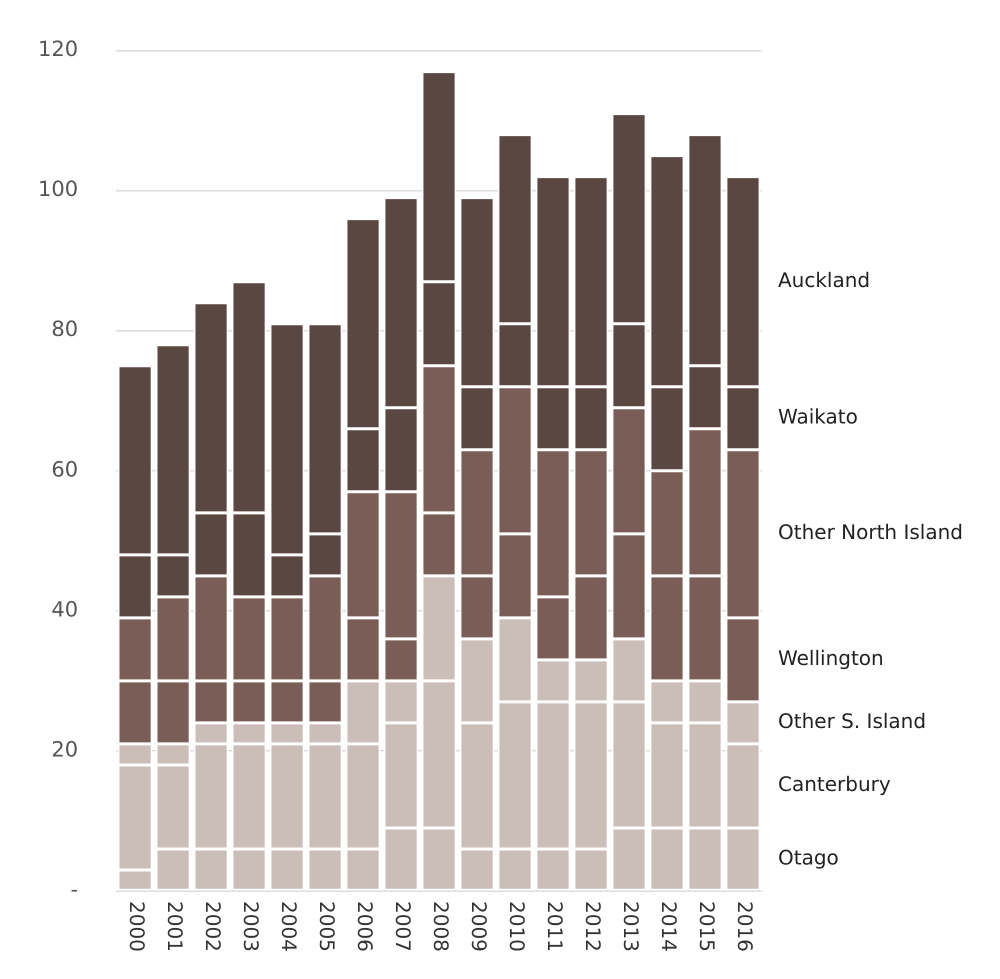 Image resolution: width=1000 pixels, height=979 pixels. What do you see at coordinates (136, 926) in the screenshot?
I see `x-tick-label: 2000` at bounding box center [136, 926].